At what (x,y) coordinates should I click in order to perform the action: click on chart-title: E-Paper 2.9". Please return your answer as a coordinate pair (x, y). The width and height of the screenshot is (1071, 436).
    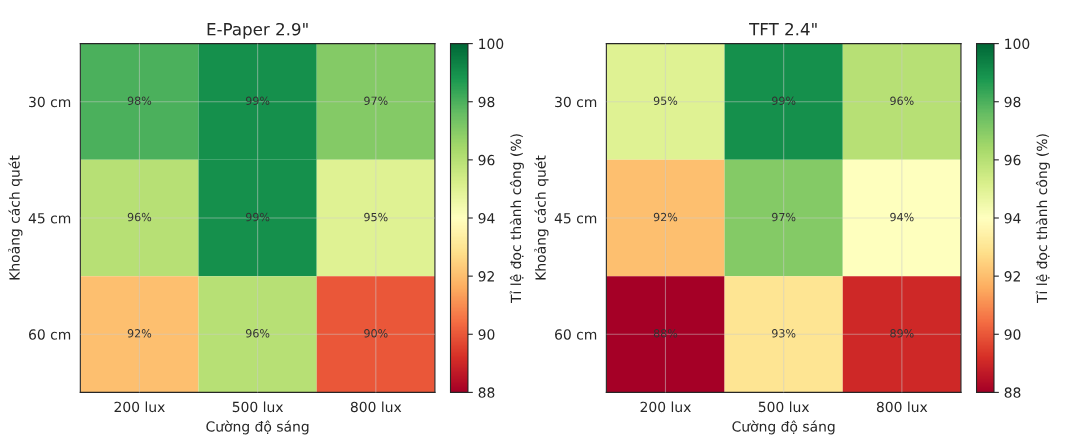
    Looking at the image, I should click on (257, 30).